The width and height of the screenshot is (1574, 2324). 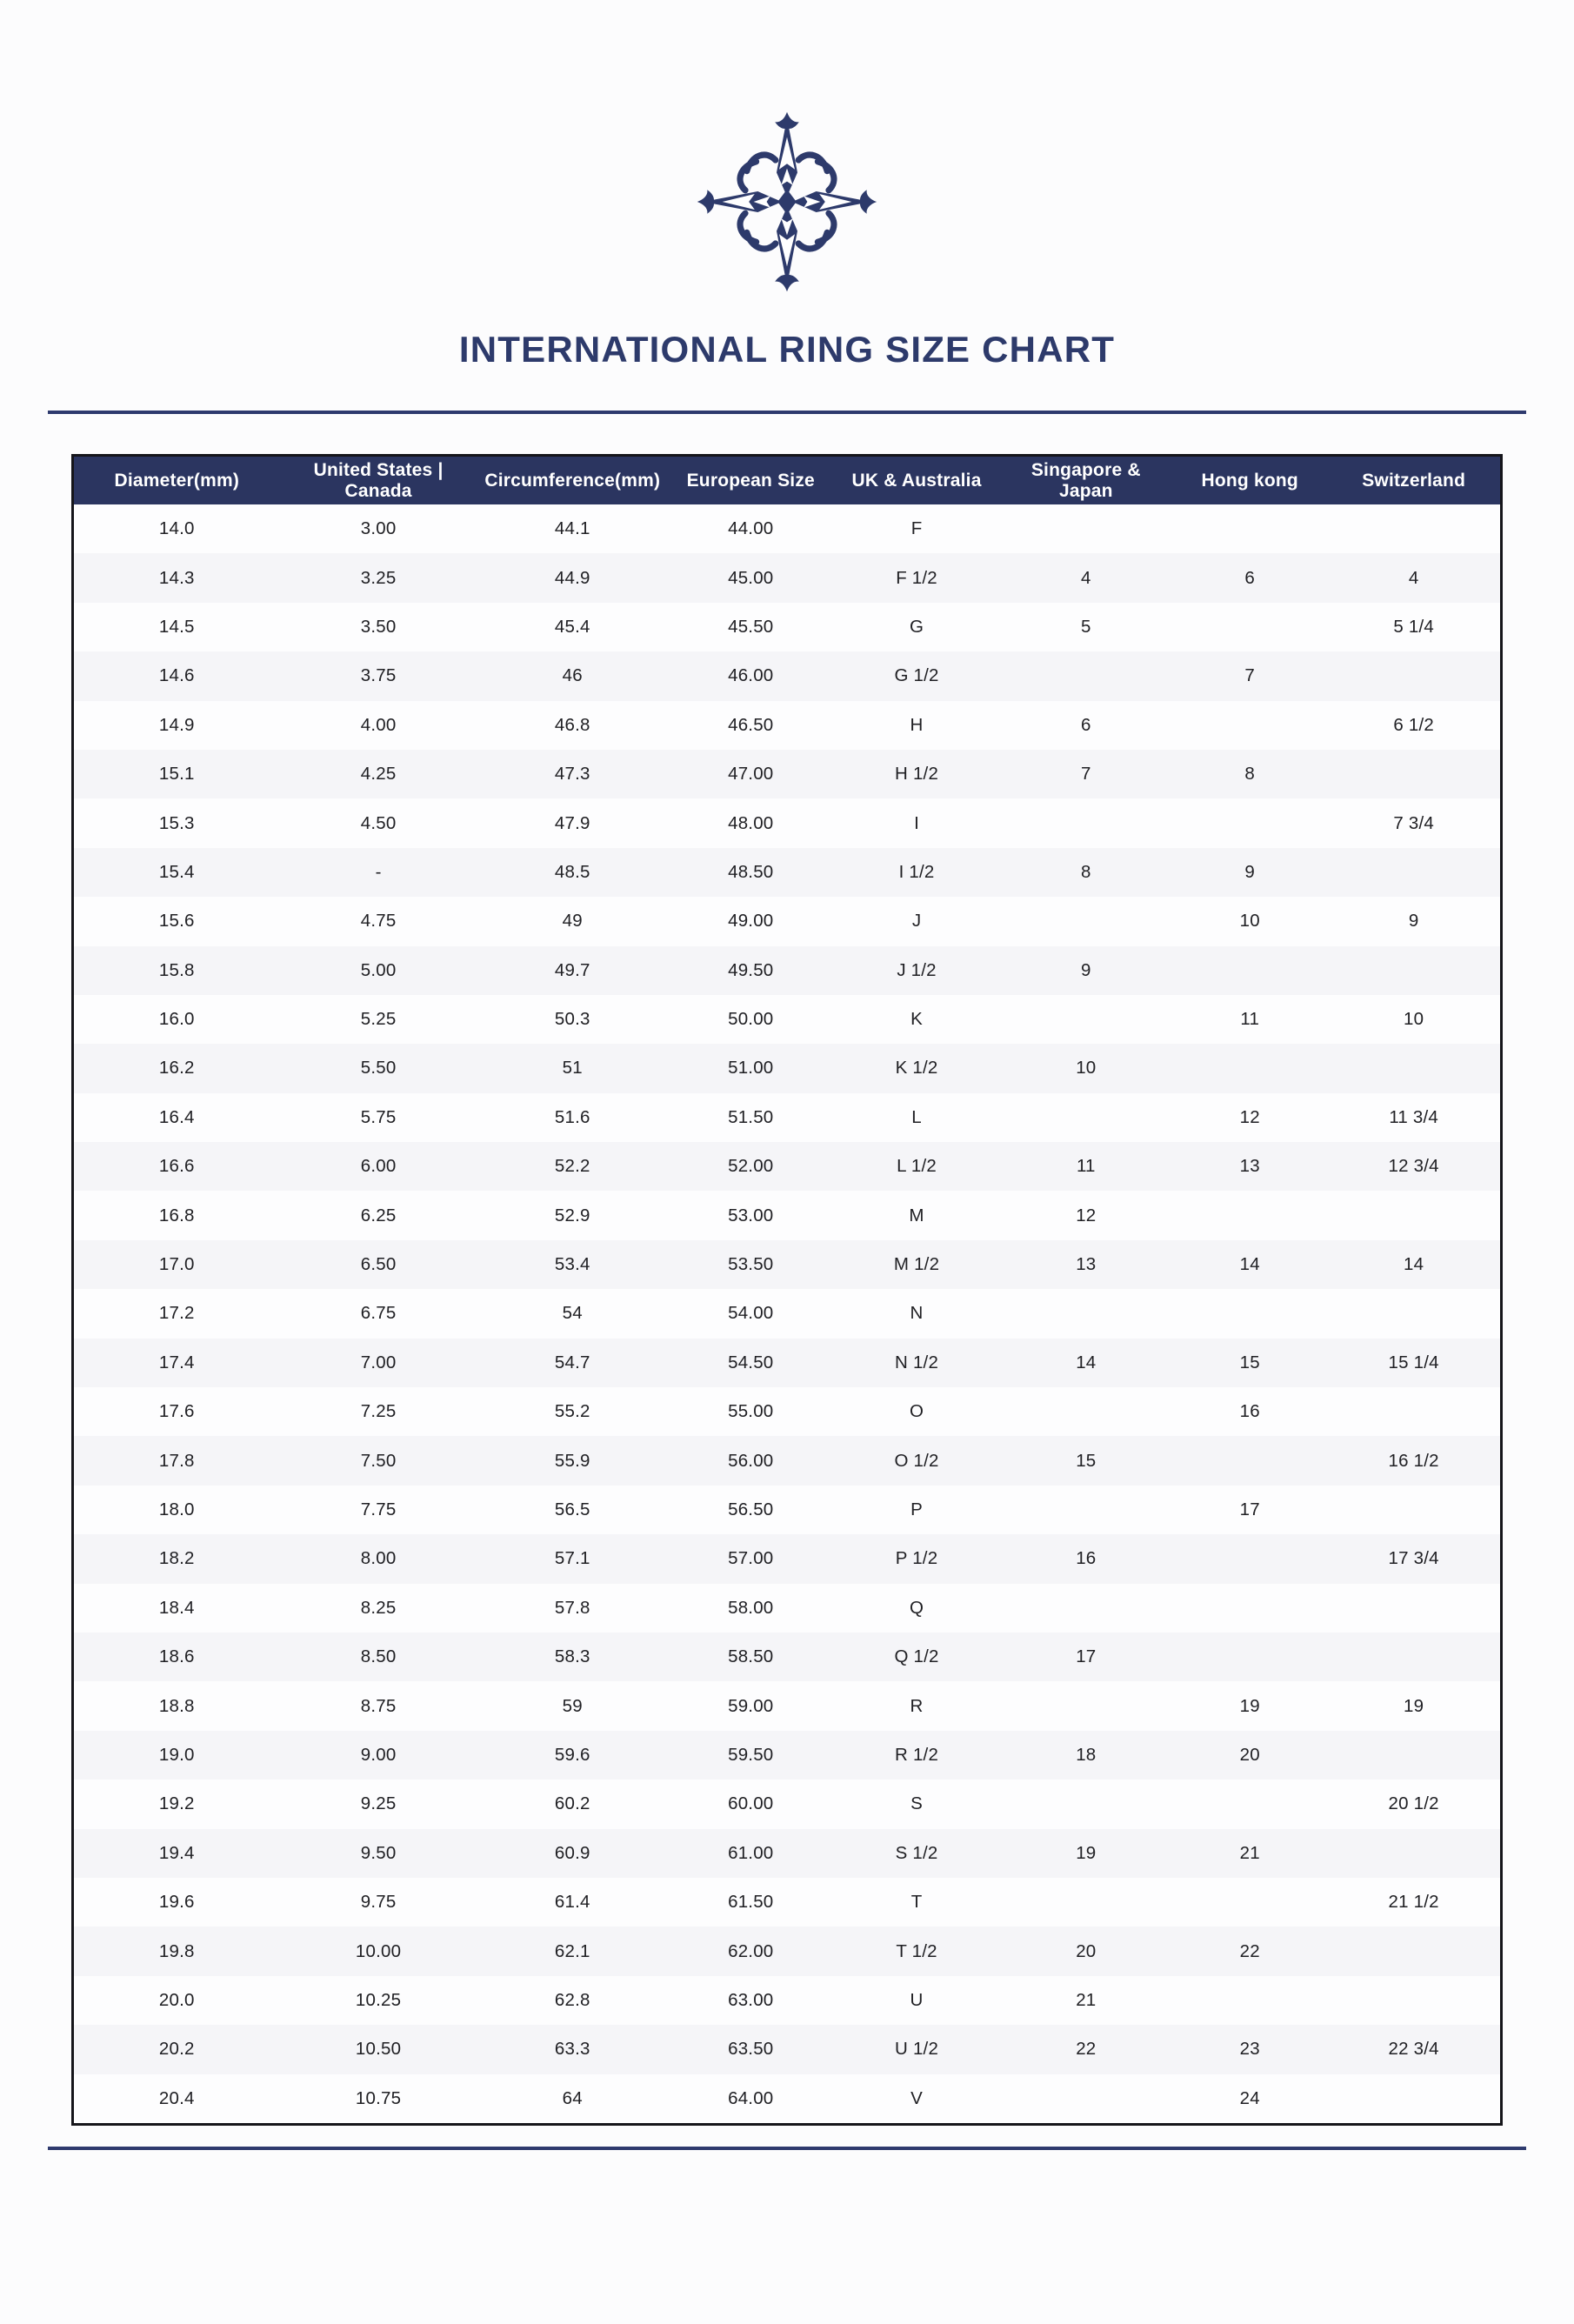 What do you see at coordinates (378, 1068) in the screenshot?
I see `table-cell: 5.50` at bounding box center [378, 1068].